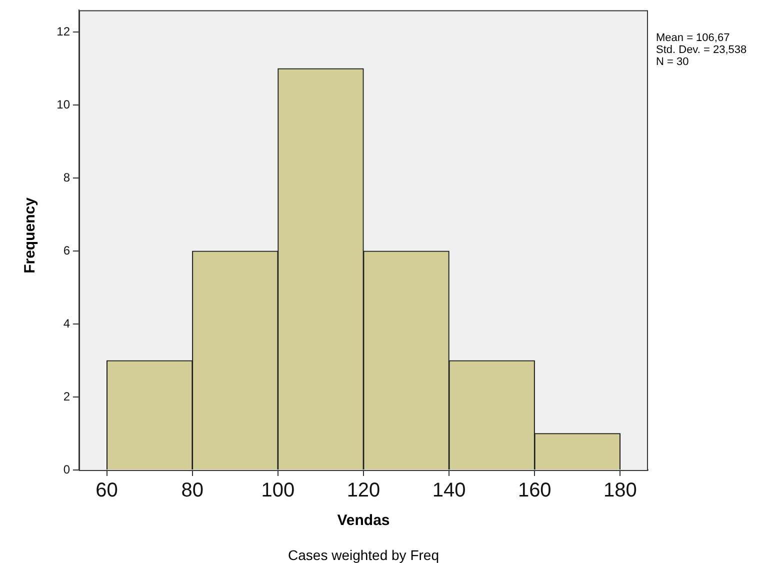 This screenshot has height=563, width=778. What do you see at coordinates (66, 250) in the screenshot?
I see `y-tick-label: 6` at bounding box center [66, 250].